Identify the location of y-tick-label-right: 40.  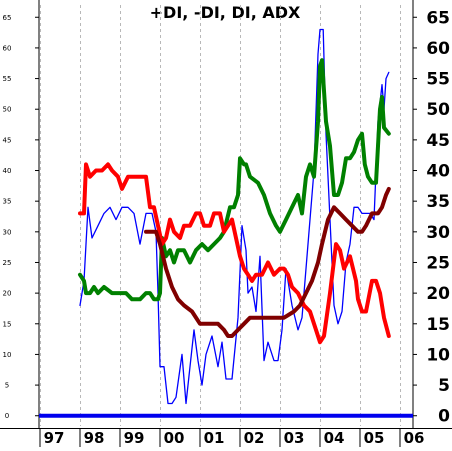
(438, 172).